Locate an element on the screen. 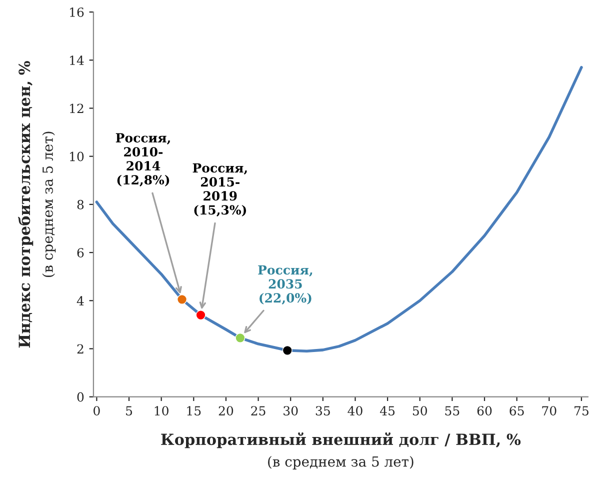 This screenshot has width=603, height=481. x-axis-title: Корпоративный внешний долг / ВВП, % (в среднем за 5 лет) is located at coordinates (341, 451).